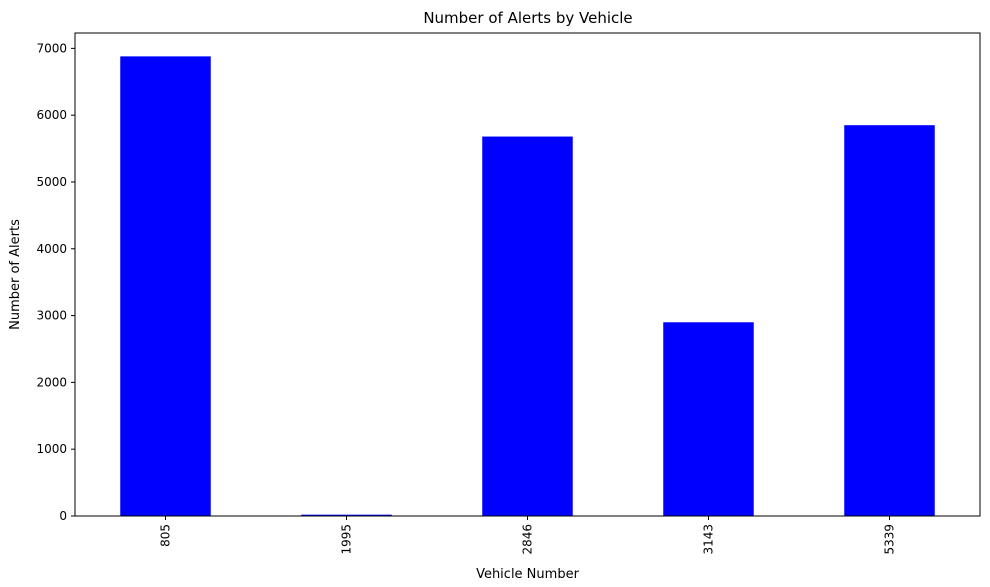 This screenshot has height=587, width=990. I want to click on x-axis: 805 1995 2846 3143 5339, so click(528, 535).